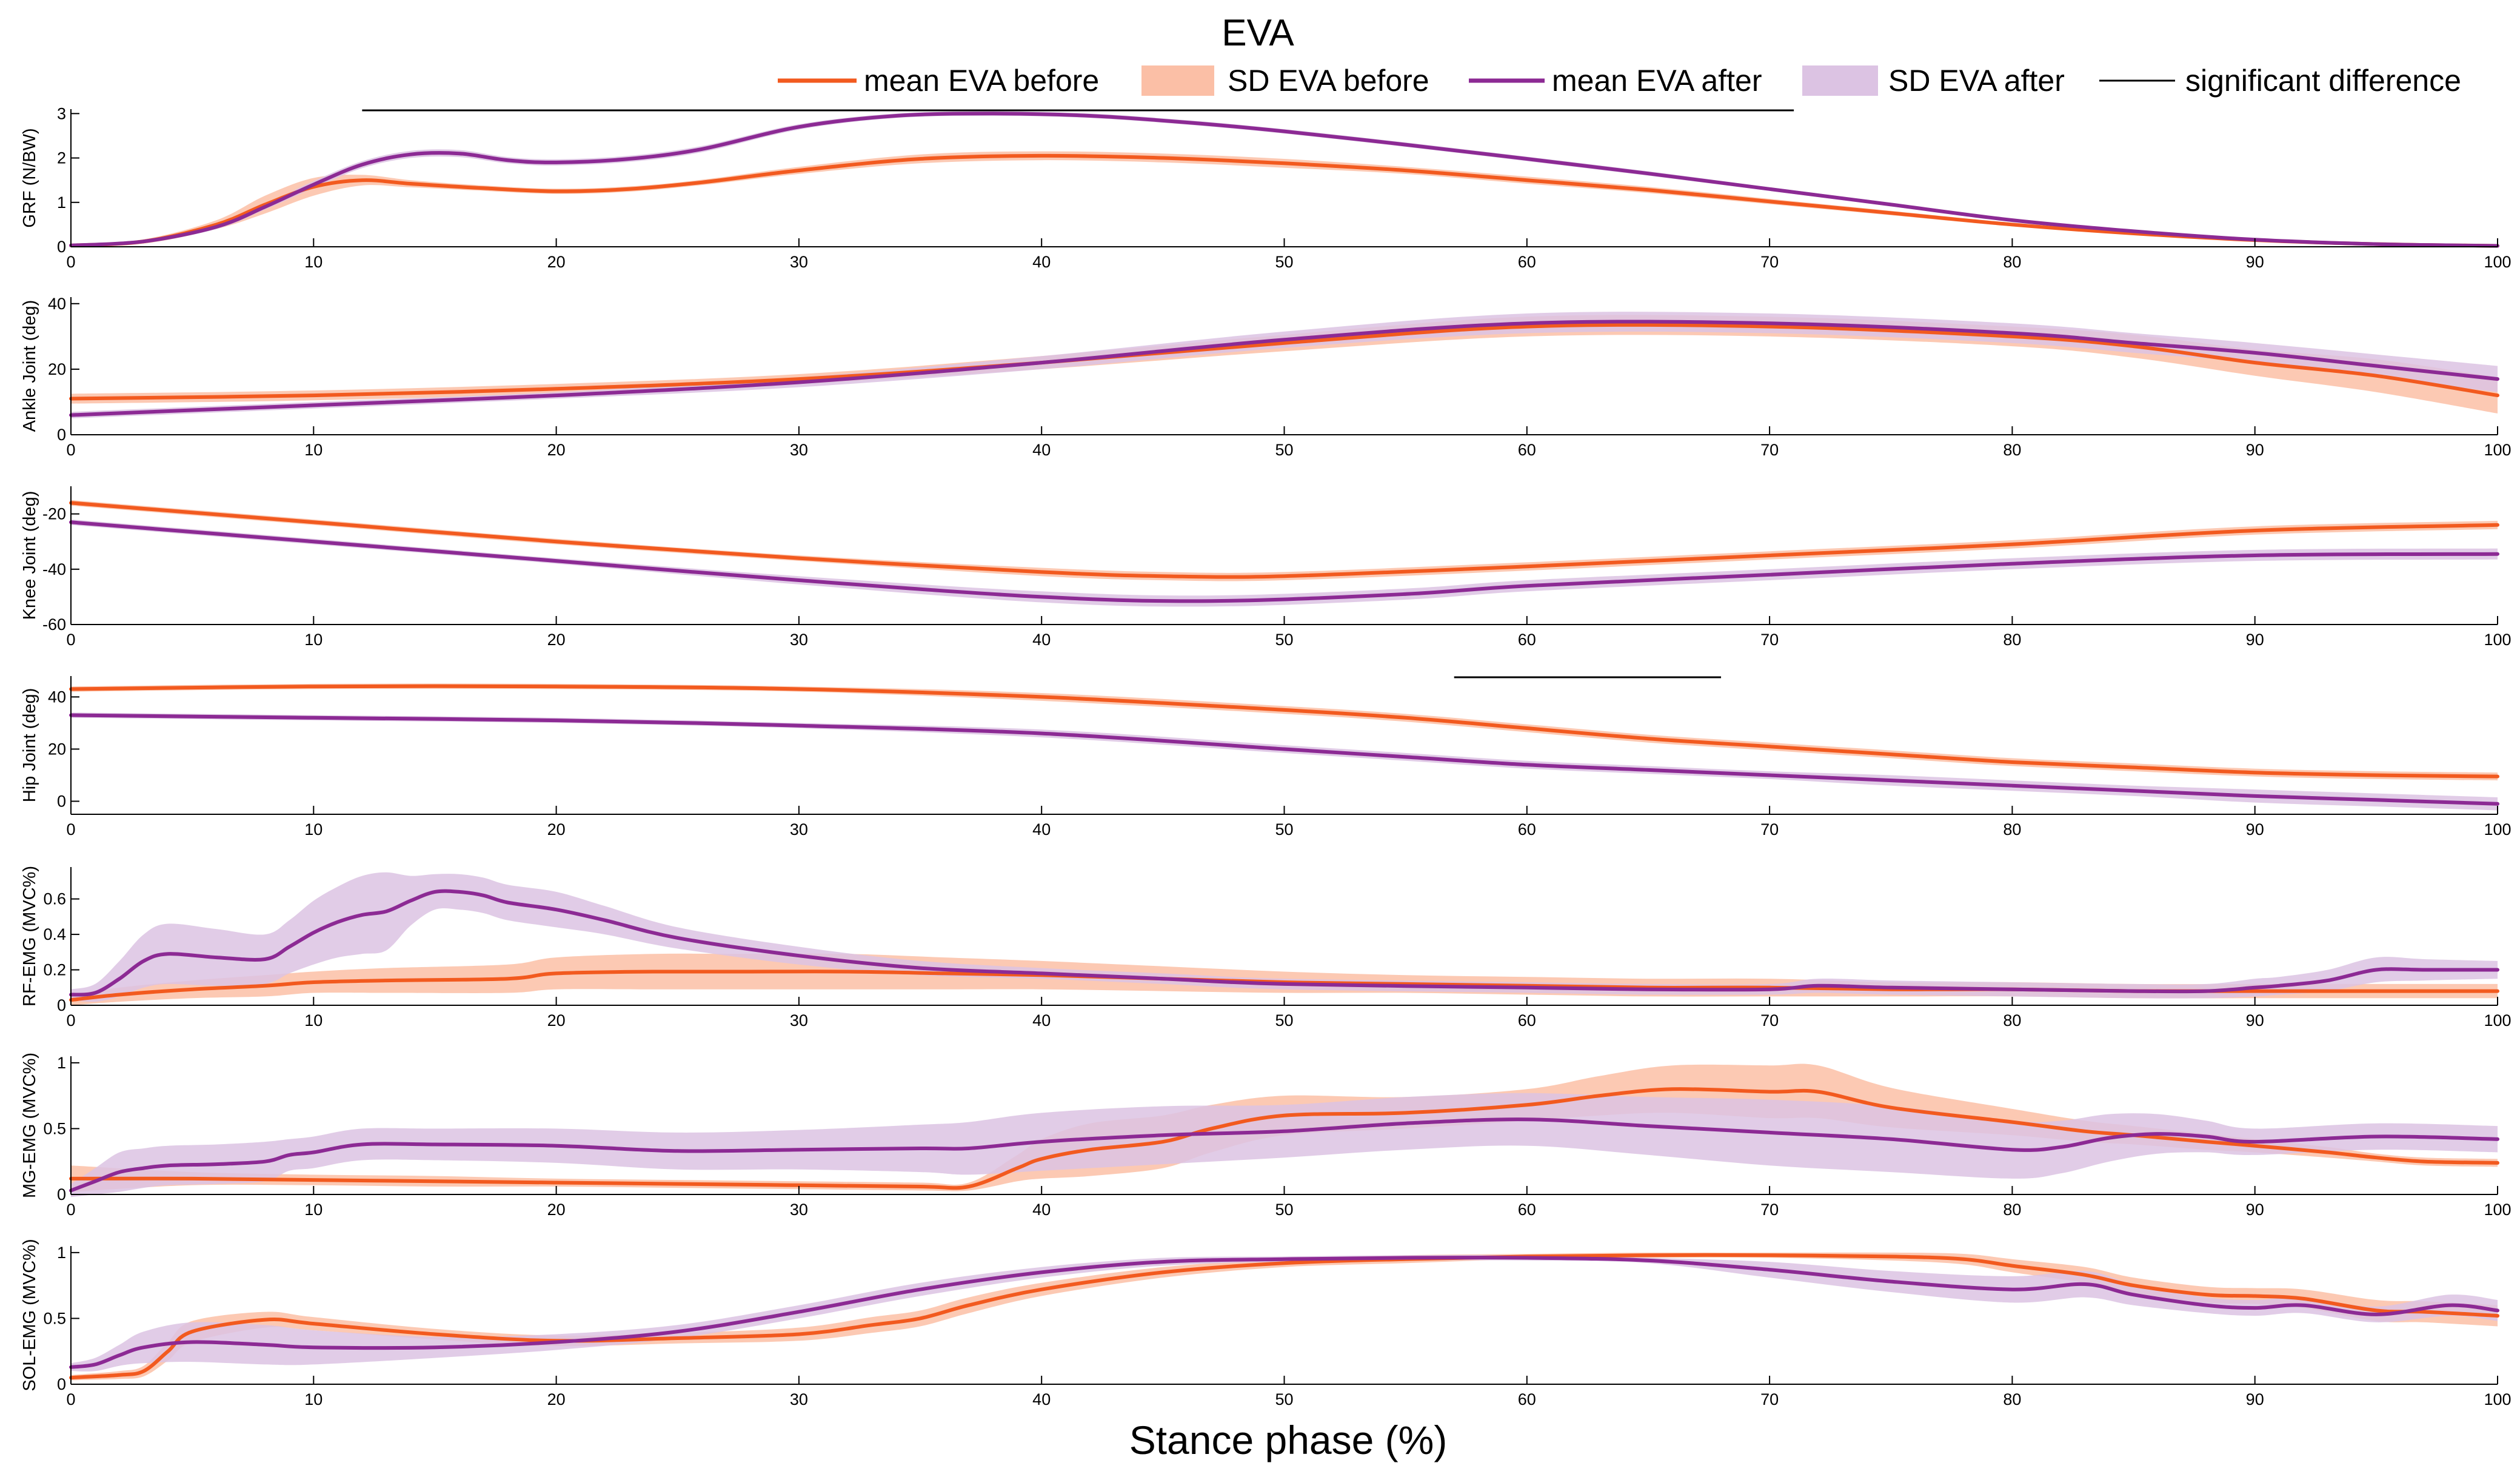  What do you see at coordinates (1976, 81) in the screenshot?
I see `legend-label: SD EVA after` at bounding box center [1976, 81].